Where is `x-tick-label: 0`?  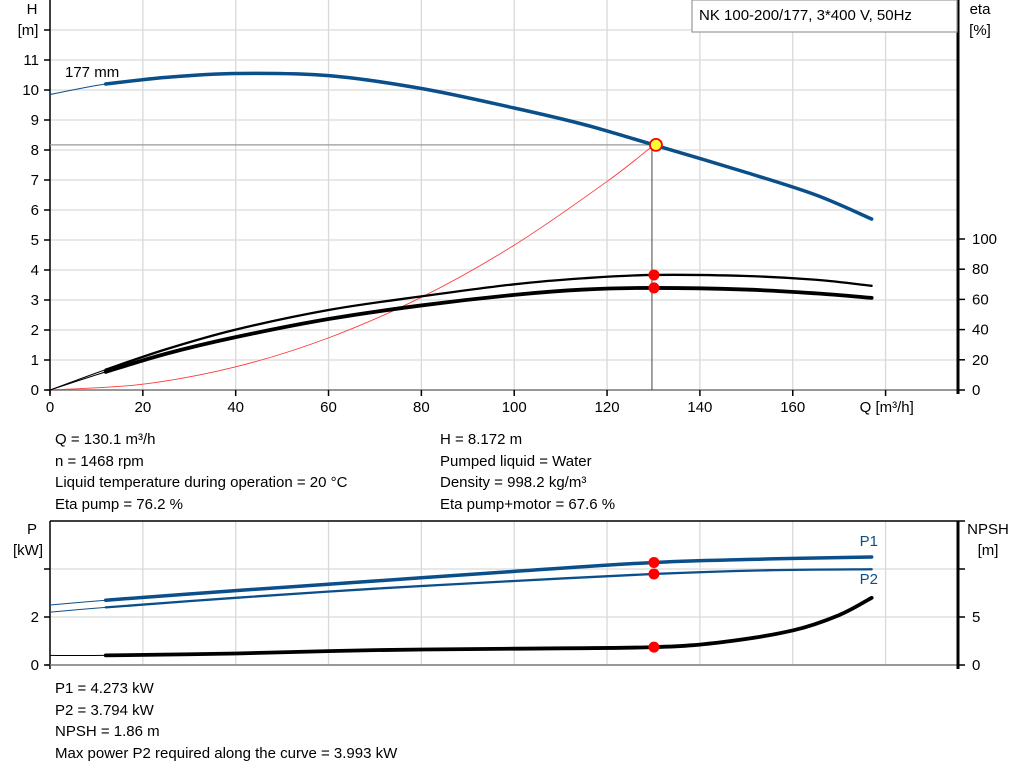
x-tick-label: 0 is located at coordinates (50, 407).